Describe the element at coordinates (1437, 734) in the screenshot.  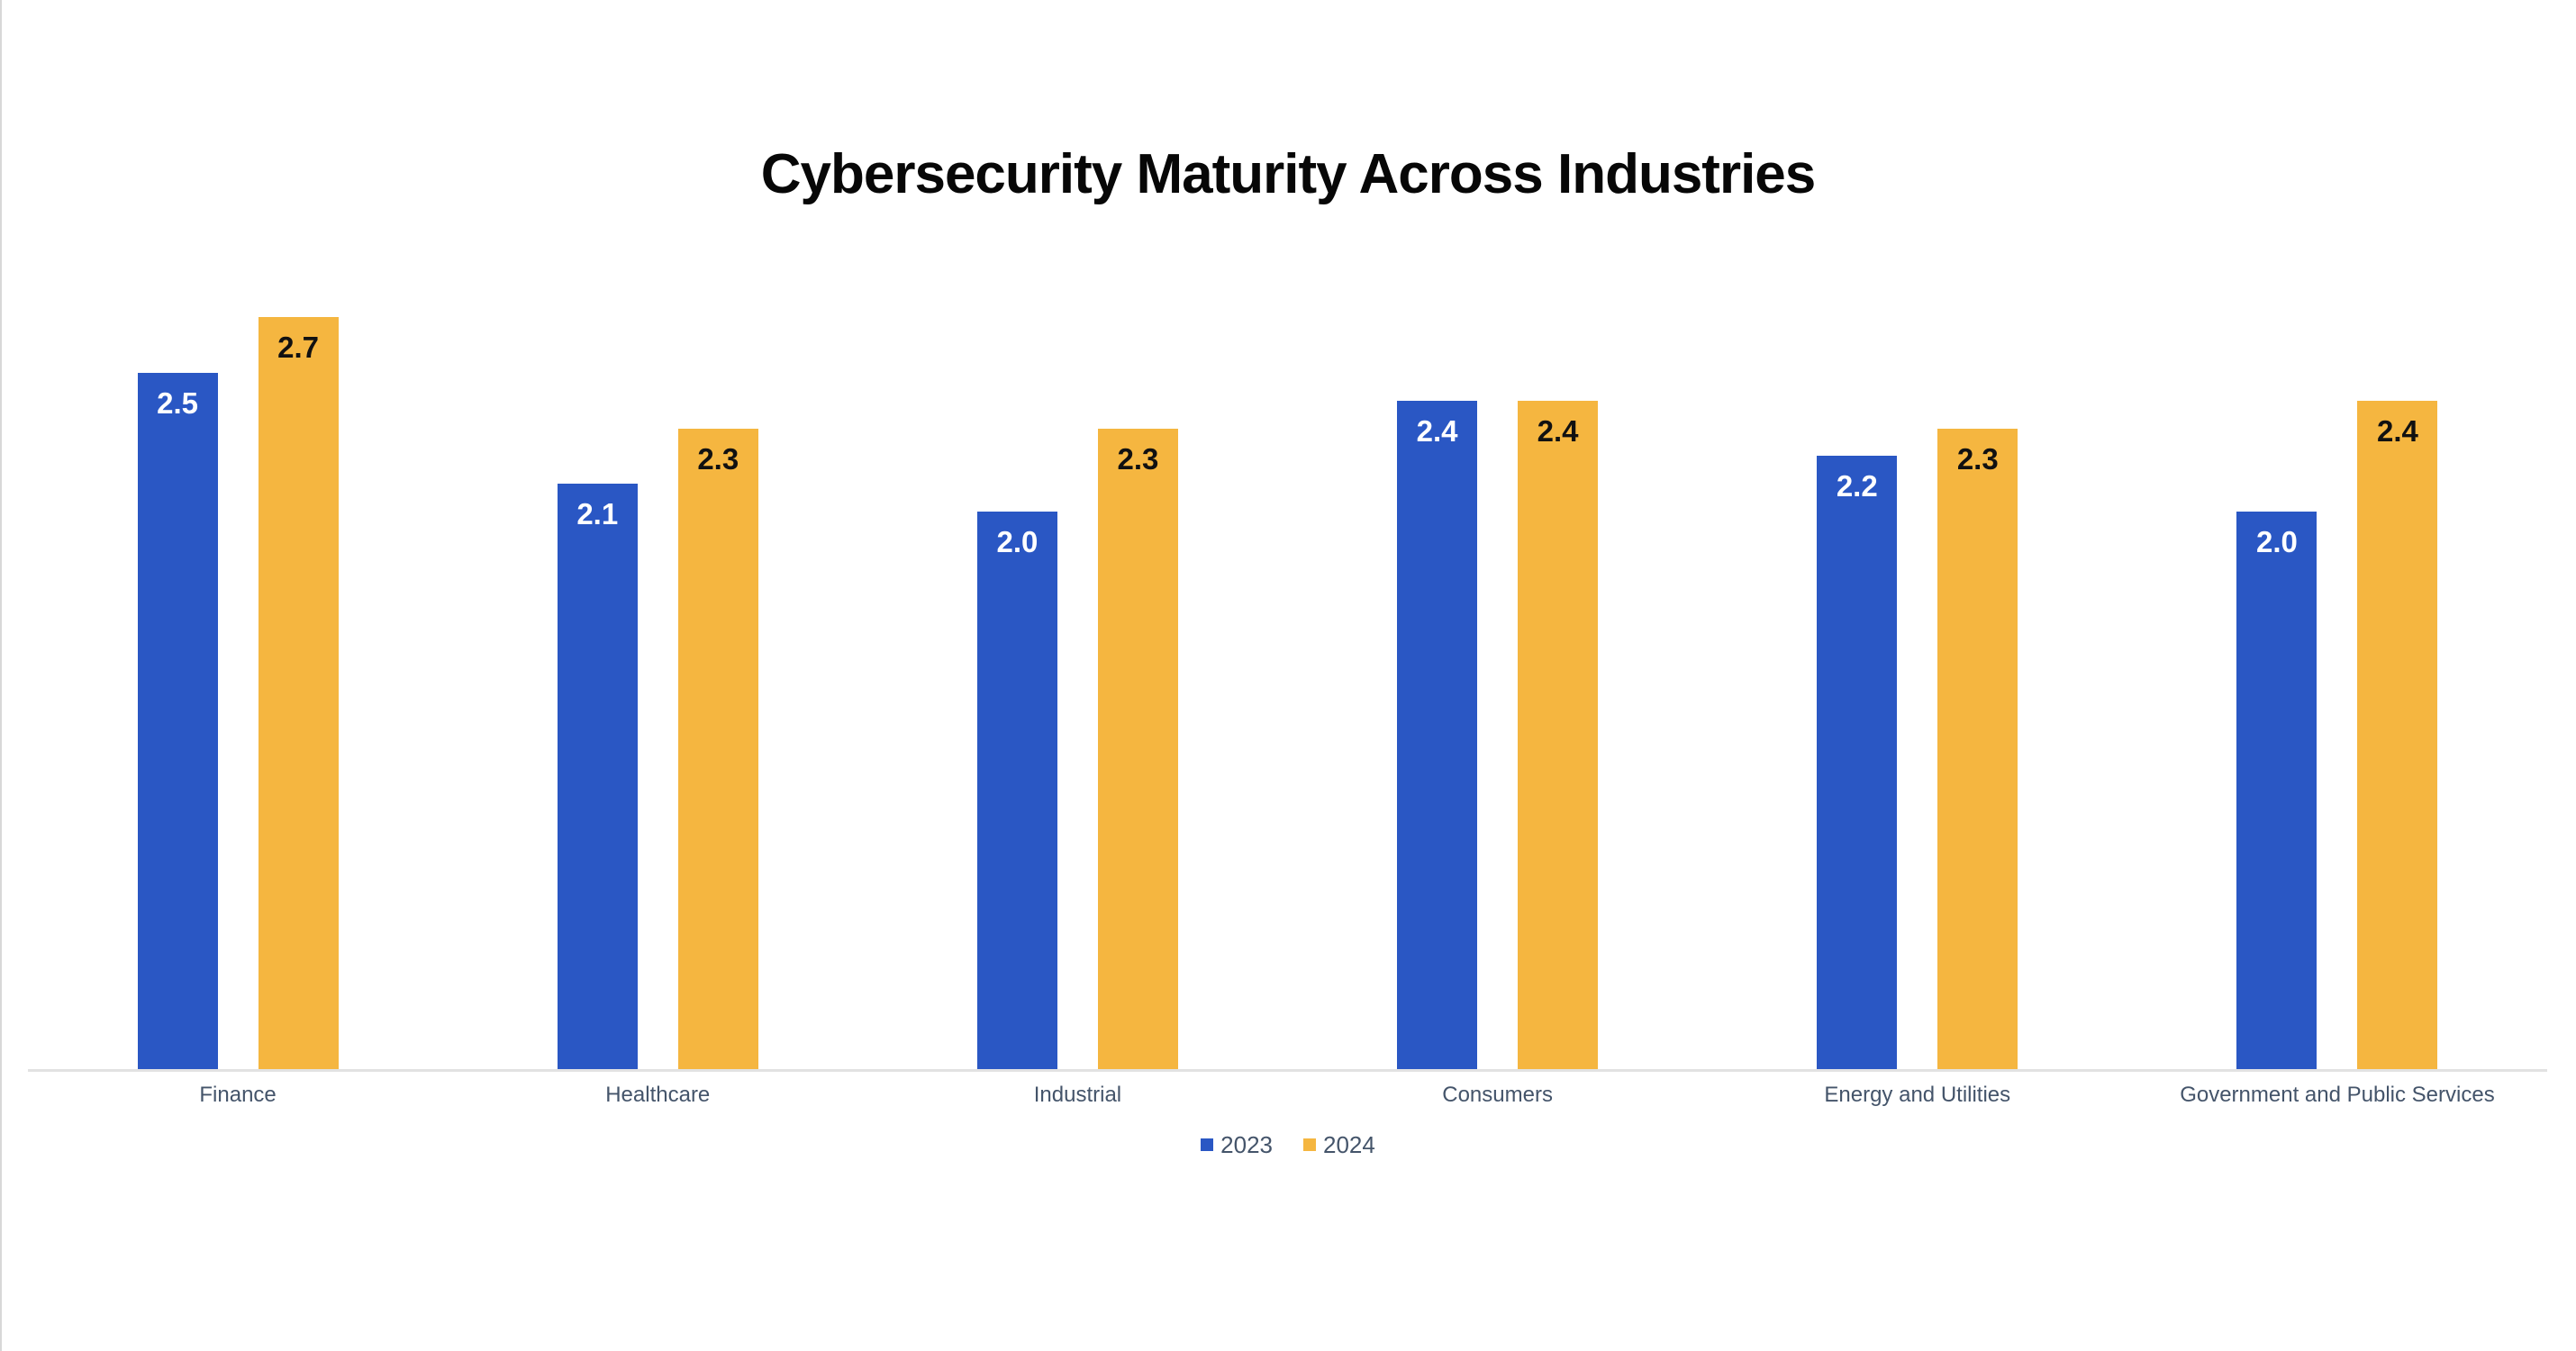
I see `bar-2023-consumers: 2.4` at that location.